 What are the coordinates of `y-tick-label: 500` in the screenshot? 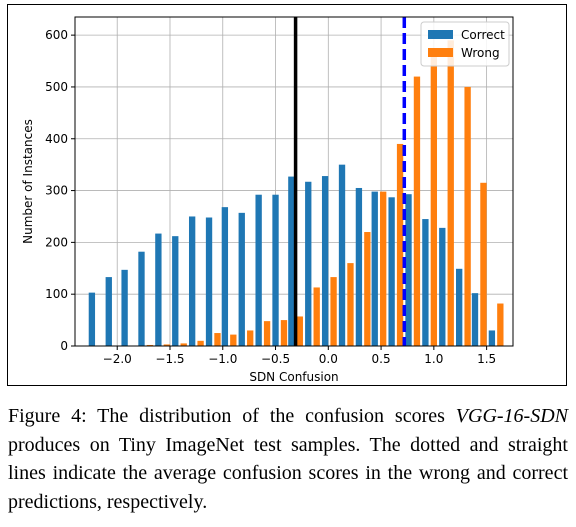 It's located at (56, 87).